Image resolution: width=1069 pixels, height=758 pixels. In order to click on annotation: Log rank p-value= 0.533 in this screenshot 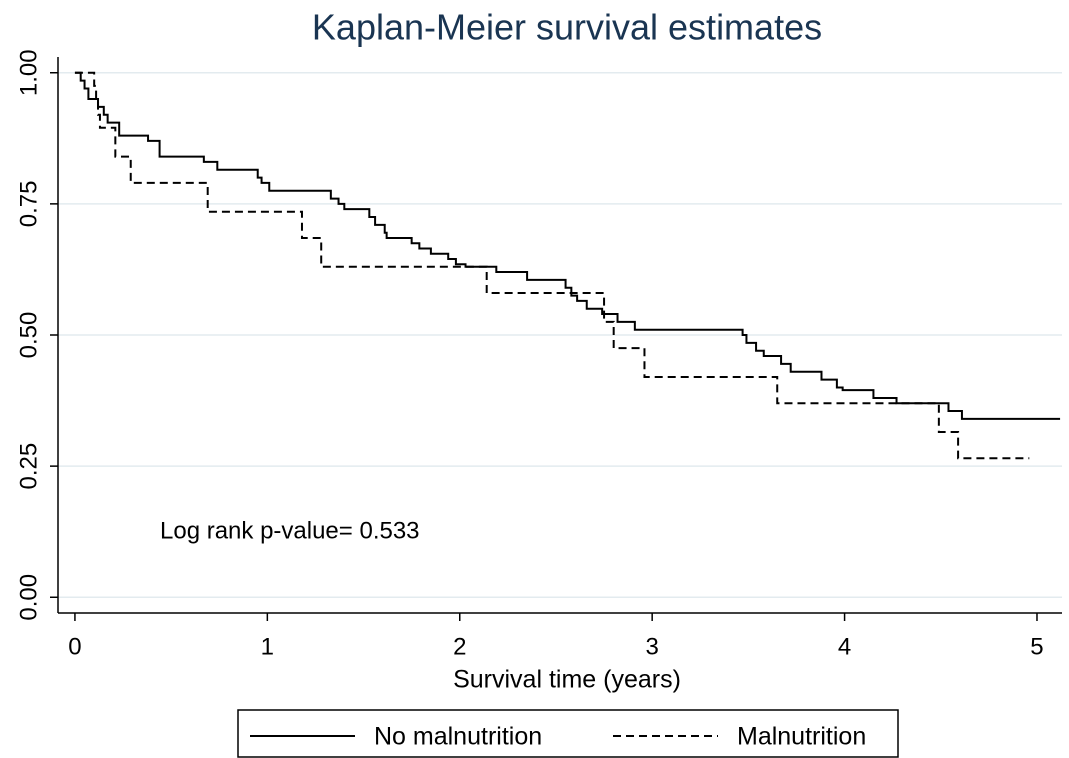, I will do `click(290, 530)`.